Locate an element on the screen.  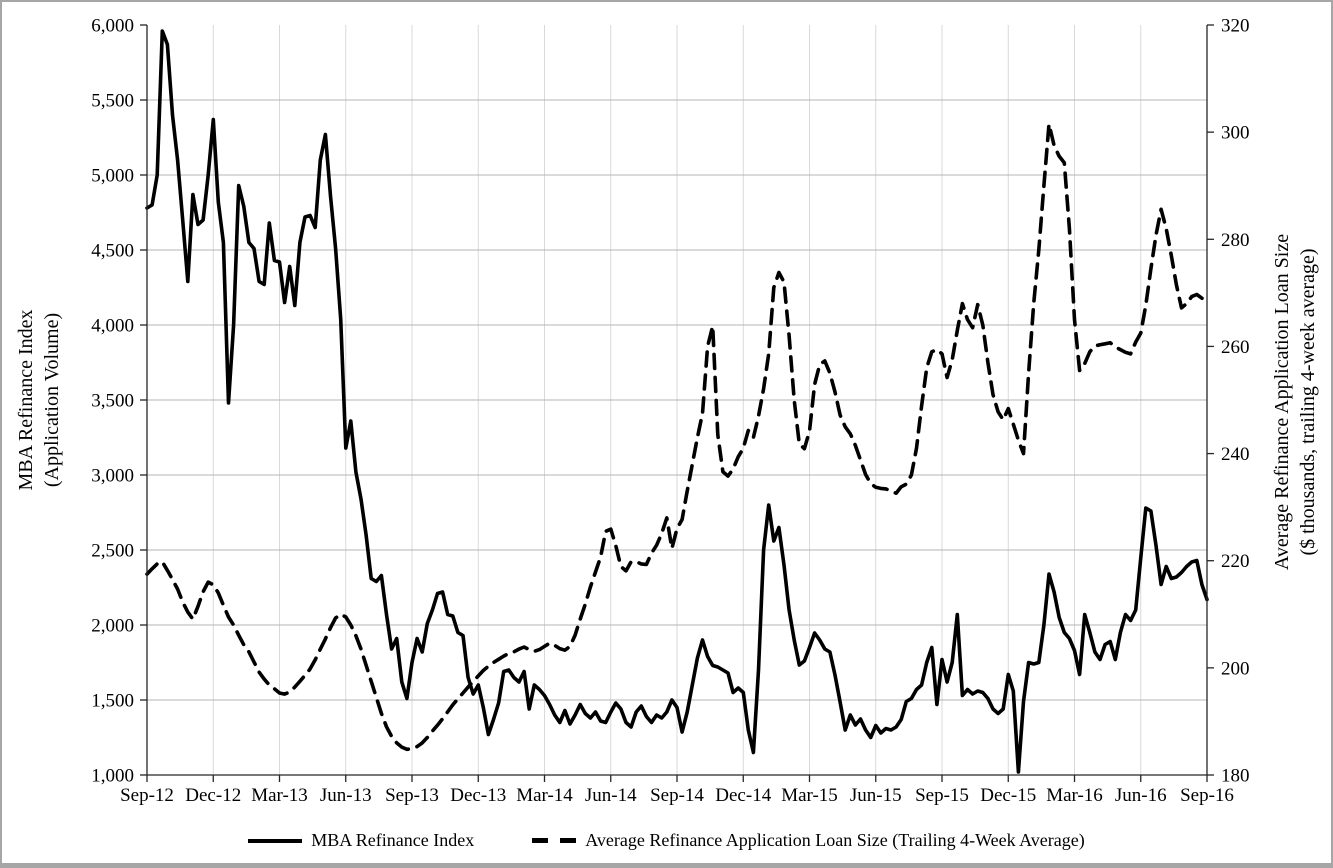
right-axis-title-line2: ($ thousands, trailing 4-week average) is located at coordinates (1308, 401).